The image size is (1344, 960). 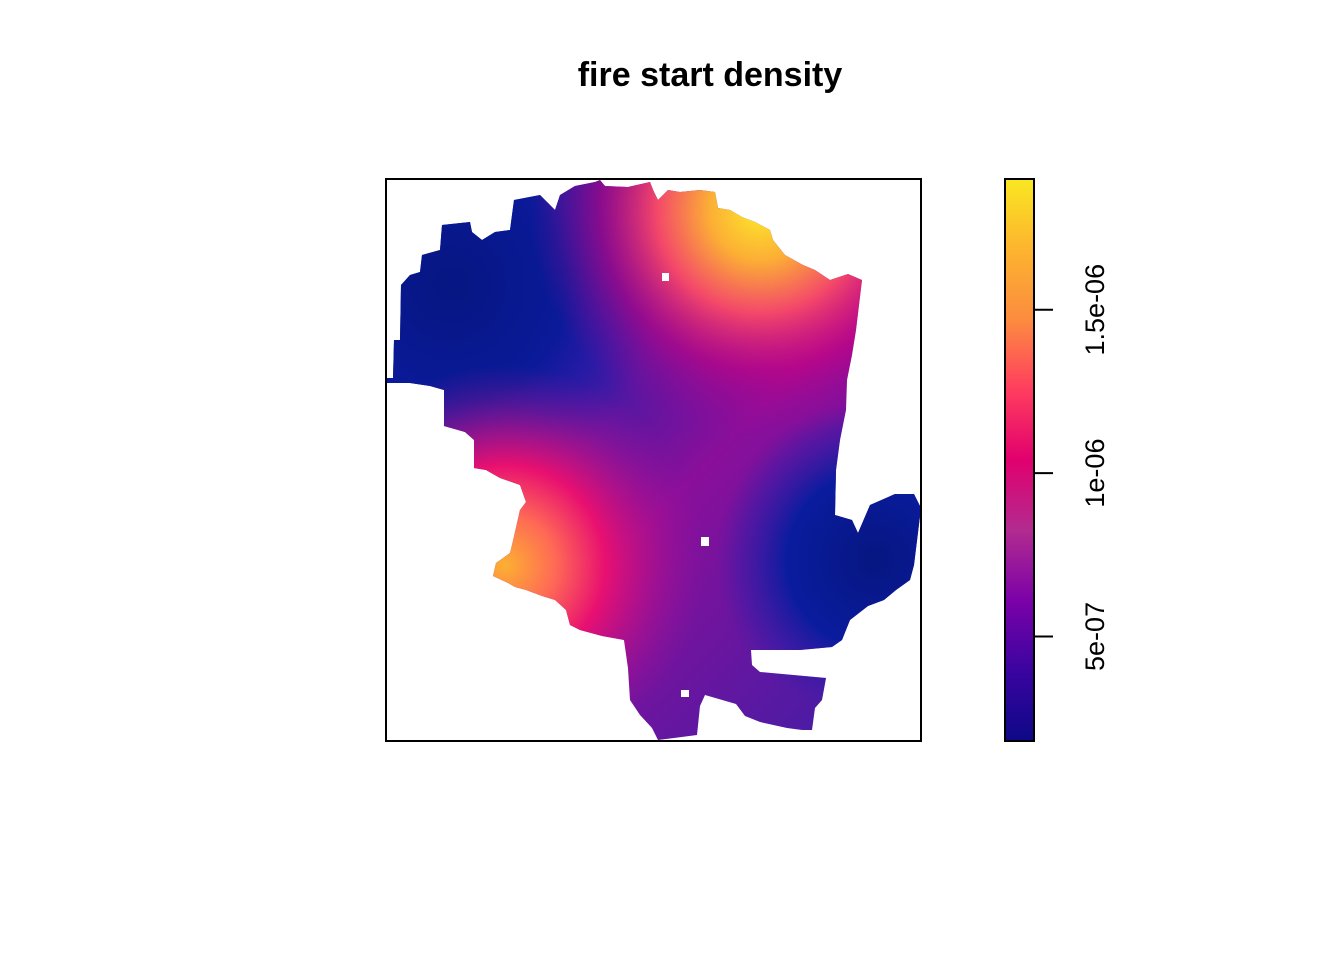 What do you see at coordinates (1095, 473) in the screenshot?
I see `colorbar-tick-label: 1e-06` at bounding box center [1095, 473].